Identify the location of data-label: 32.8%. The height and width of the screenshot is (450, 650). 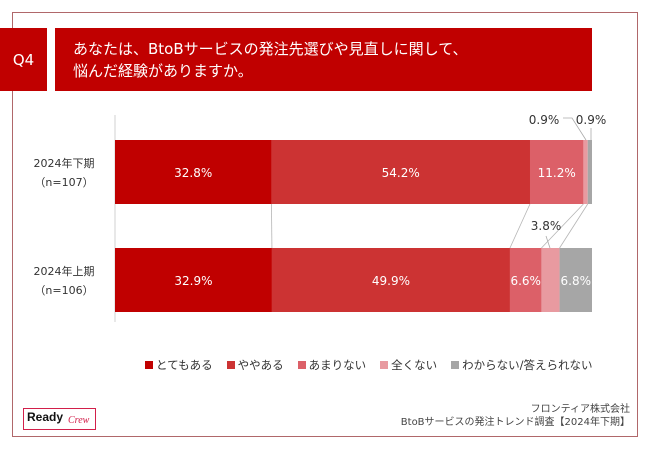
(193, 173).